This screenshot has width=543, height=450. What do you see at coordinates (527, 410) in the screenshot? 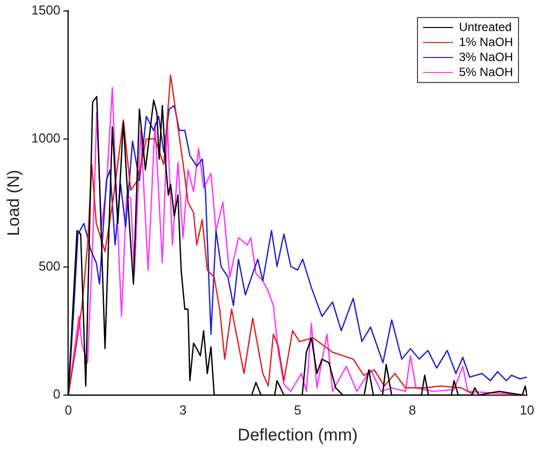
I see `x-tick-label: 10` at bounding box center [527, 410].